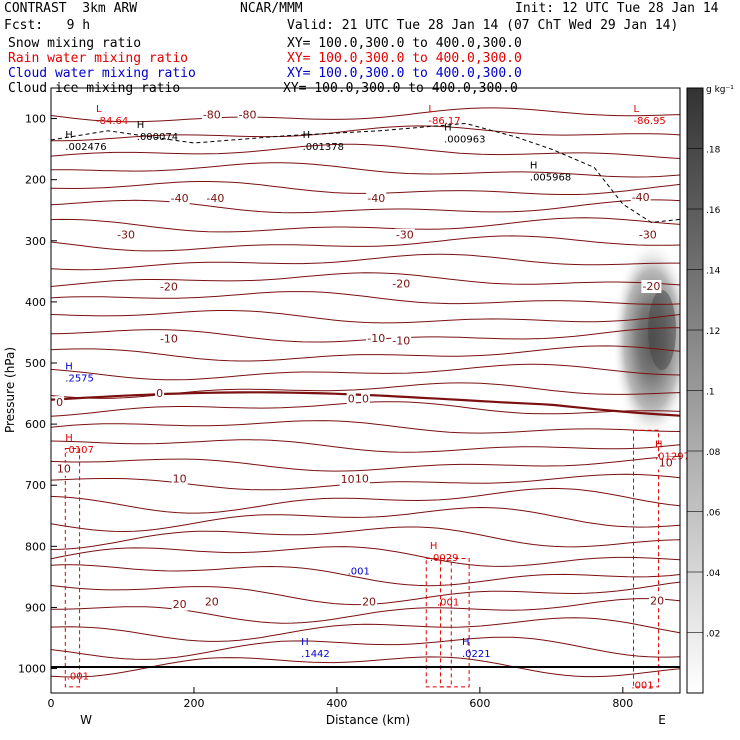  I want to click on cloud-ice-contour, so click(365, 172).